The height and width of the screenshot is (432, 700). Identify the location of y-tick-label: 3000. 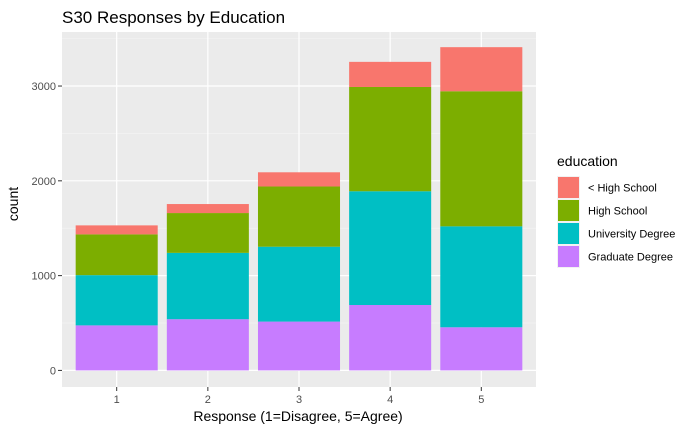
(44, 87).